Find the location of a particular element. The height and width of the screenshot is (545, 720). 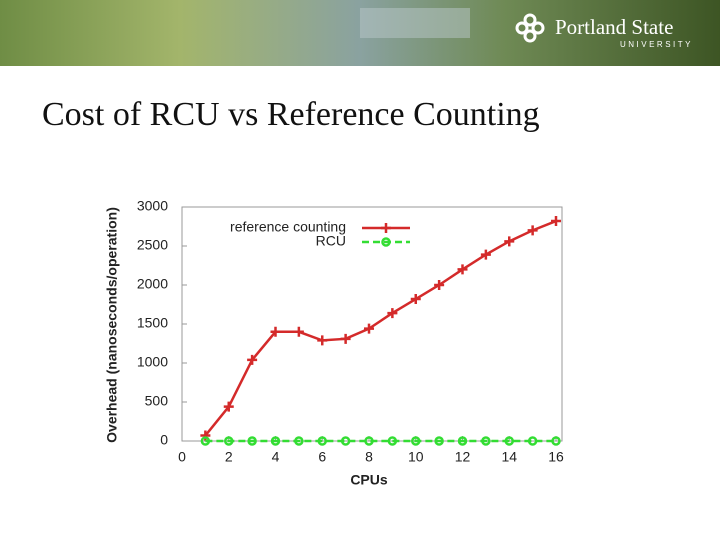

x-tick-label: 4 is located at coordinates (276, 457).